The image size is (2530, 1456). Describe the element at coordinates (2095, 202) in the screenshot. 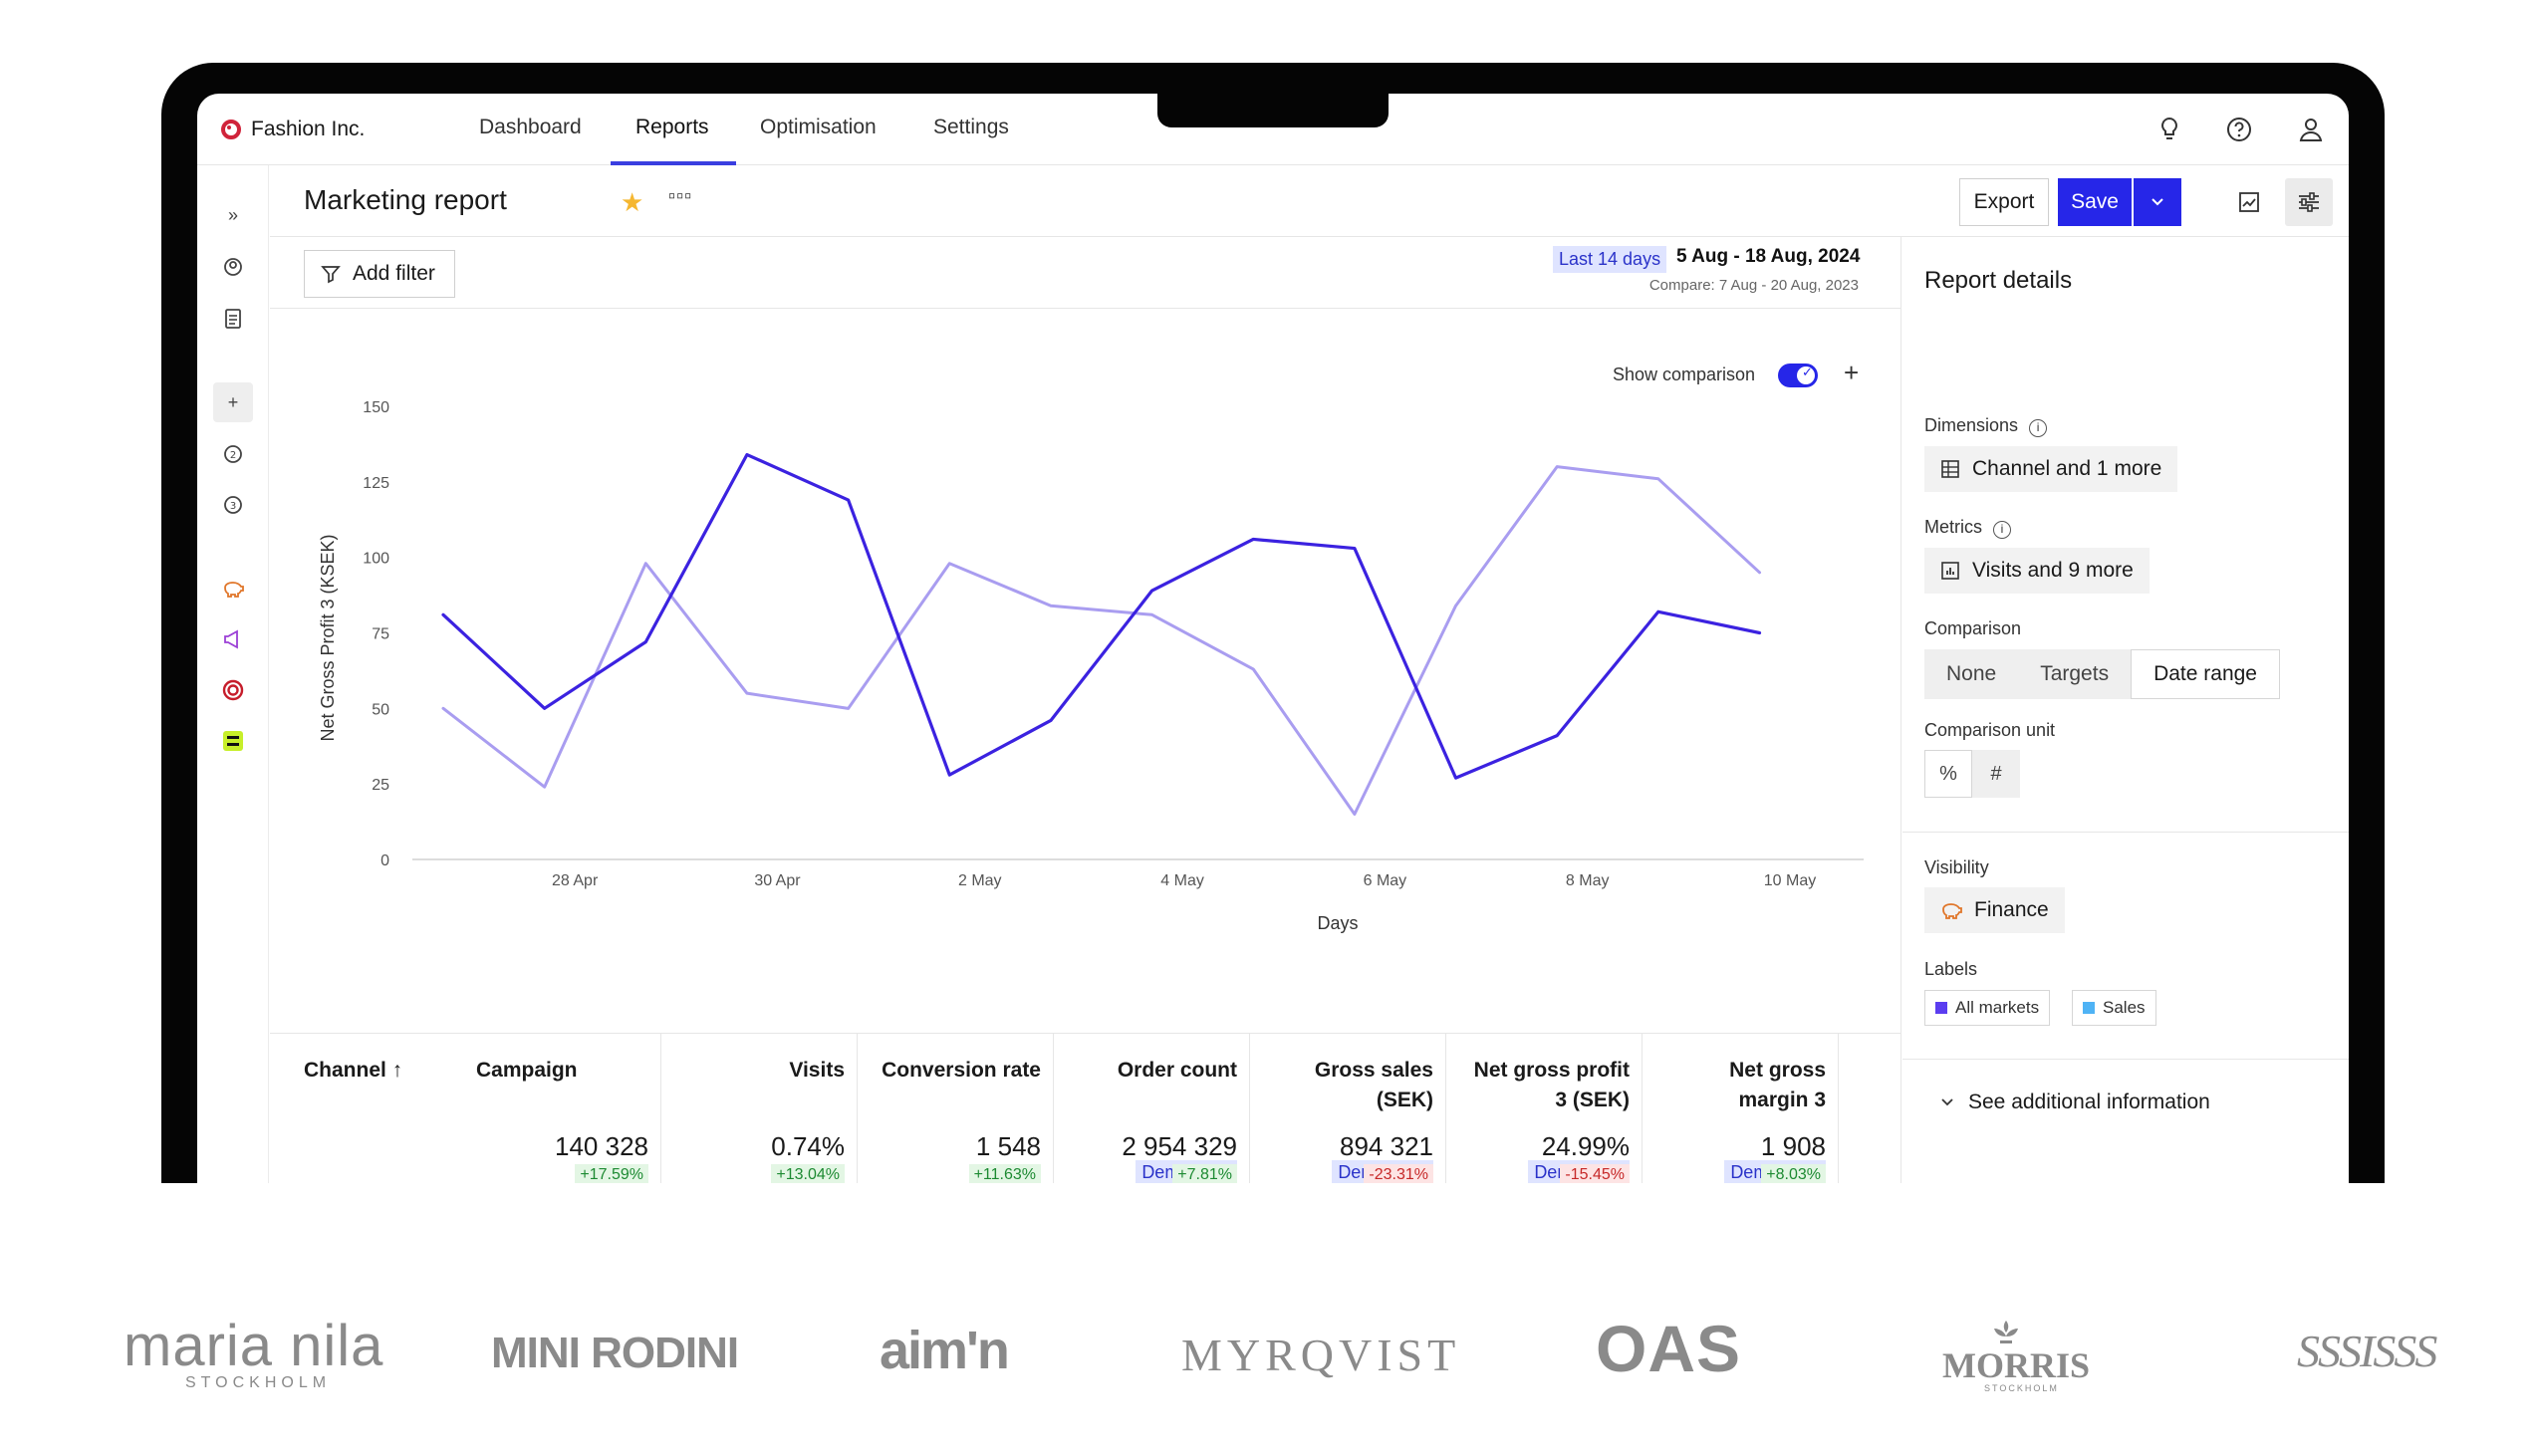

I see `save-button: Save` at that location.